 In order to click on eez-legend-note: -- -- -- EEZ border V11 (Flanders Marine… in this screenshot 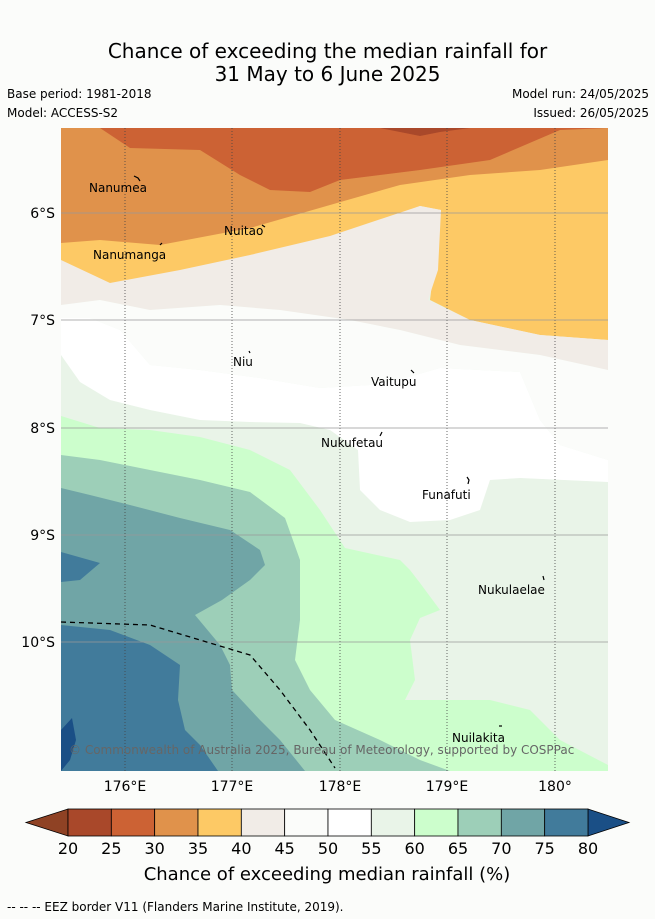, I will do `click(175, 907)`.